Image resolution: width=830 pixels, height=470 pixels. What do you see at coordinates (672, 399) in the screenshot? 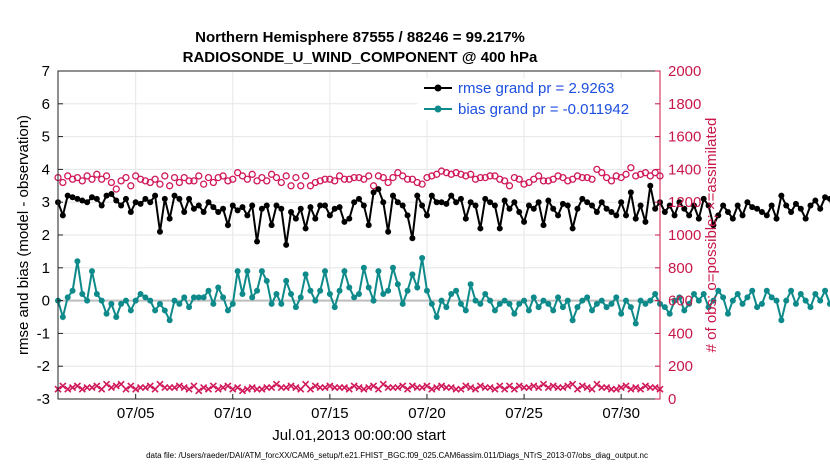
I see `y-right-tick-label: 0` at bounding box center [672, 399].